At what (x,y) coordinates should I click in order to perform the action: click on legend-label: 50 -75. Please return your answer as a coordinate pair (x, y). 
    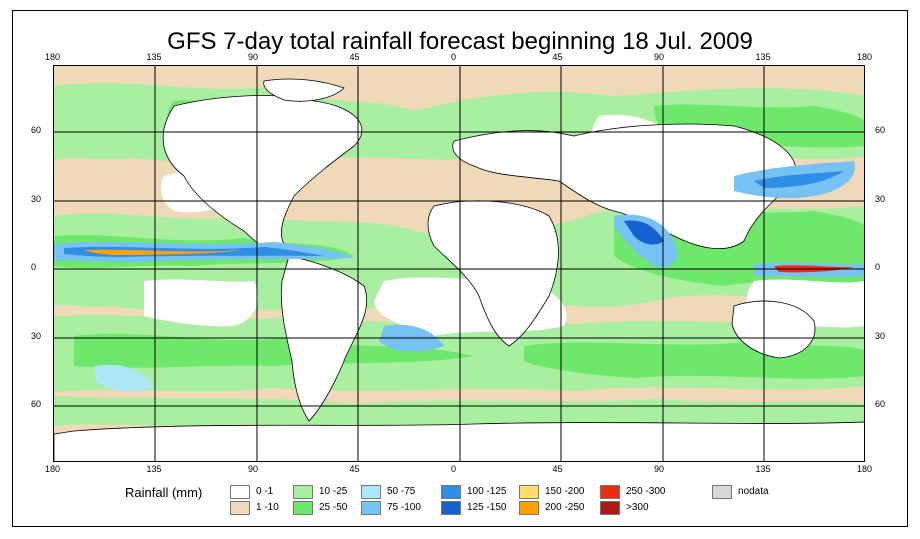
    Looking at the image, I should click on (401, 491).